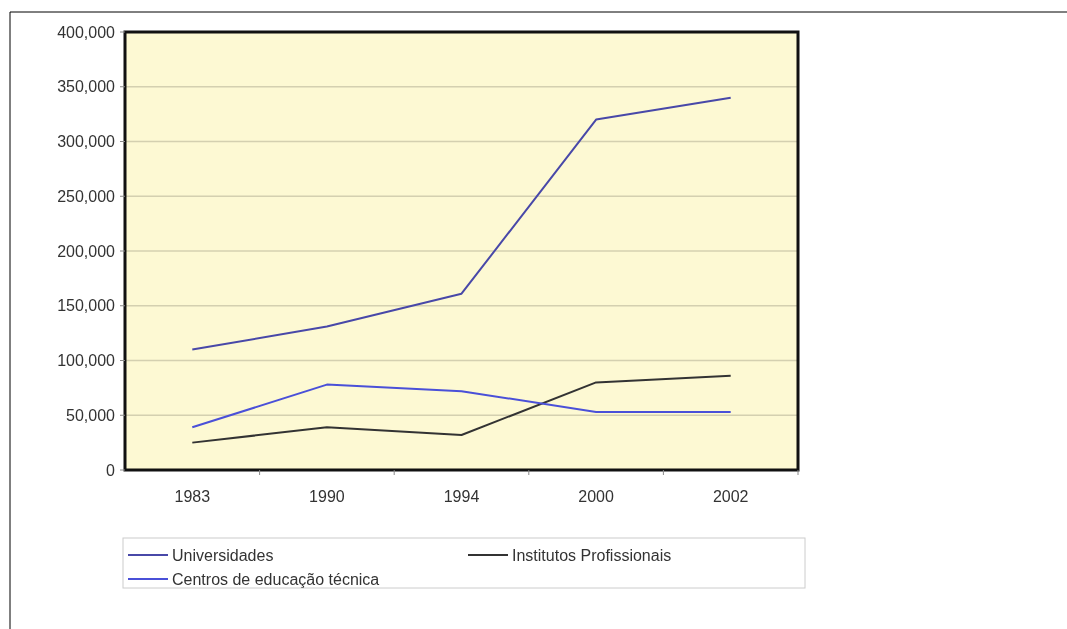  I want to click on x-tick-label: 1994, so click(461, 496).